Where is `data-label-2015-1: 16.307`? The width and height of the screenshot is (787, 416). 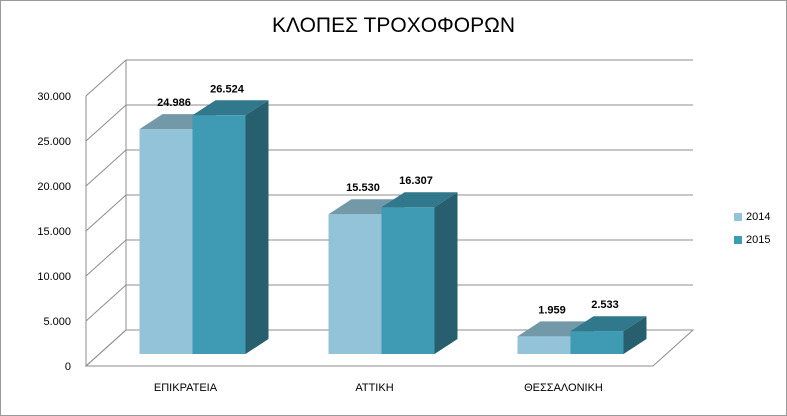
data-label-2015-1: 16.307 is located at coordinates (416, 181).